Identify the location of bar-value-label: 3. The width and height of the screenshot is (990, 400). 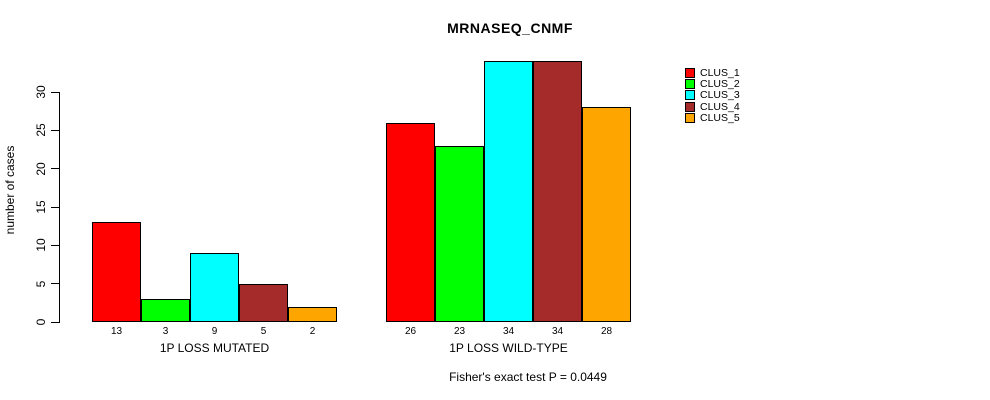
(165, 331).